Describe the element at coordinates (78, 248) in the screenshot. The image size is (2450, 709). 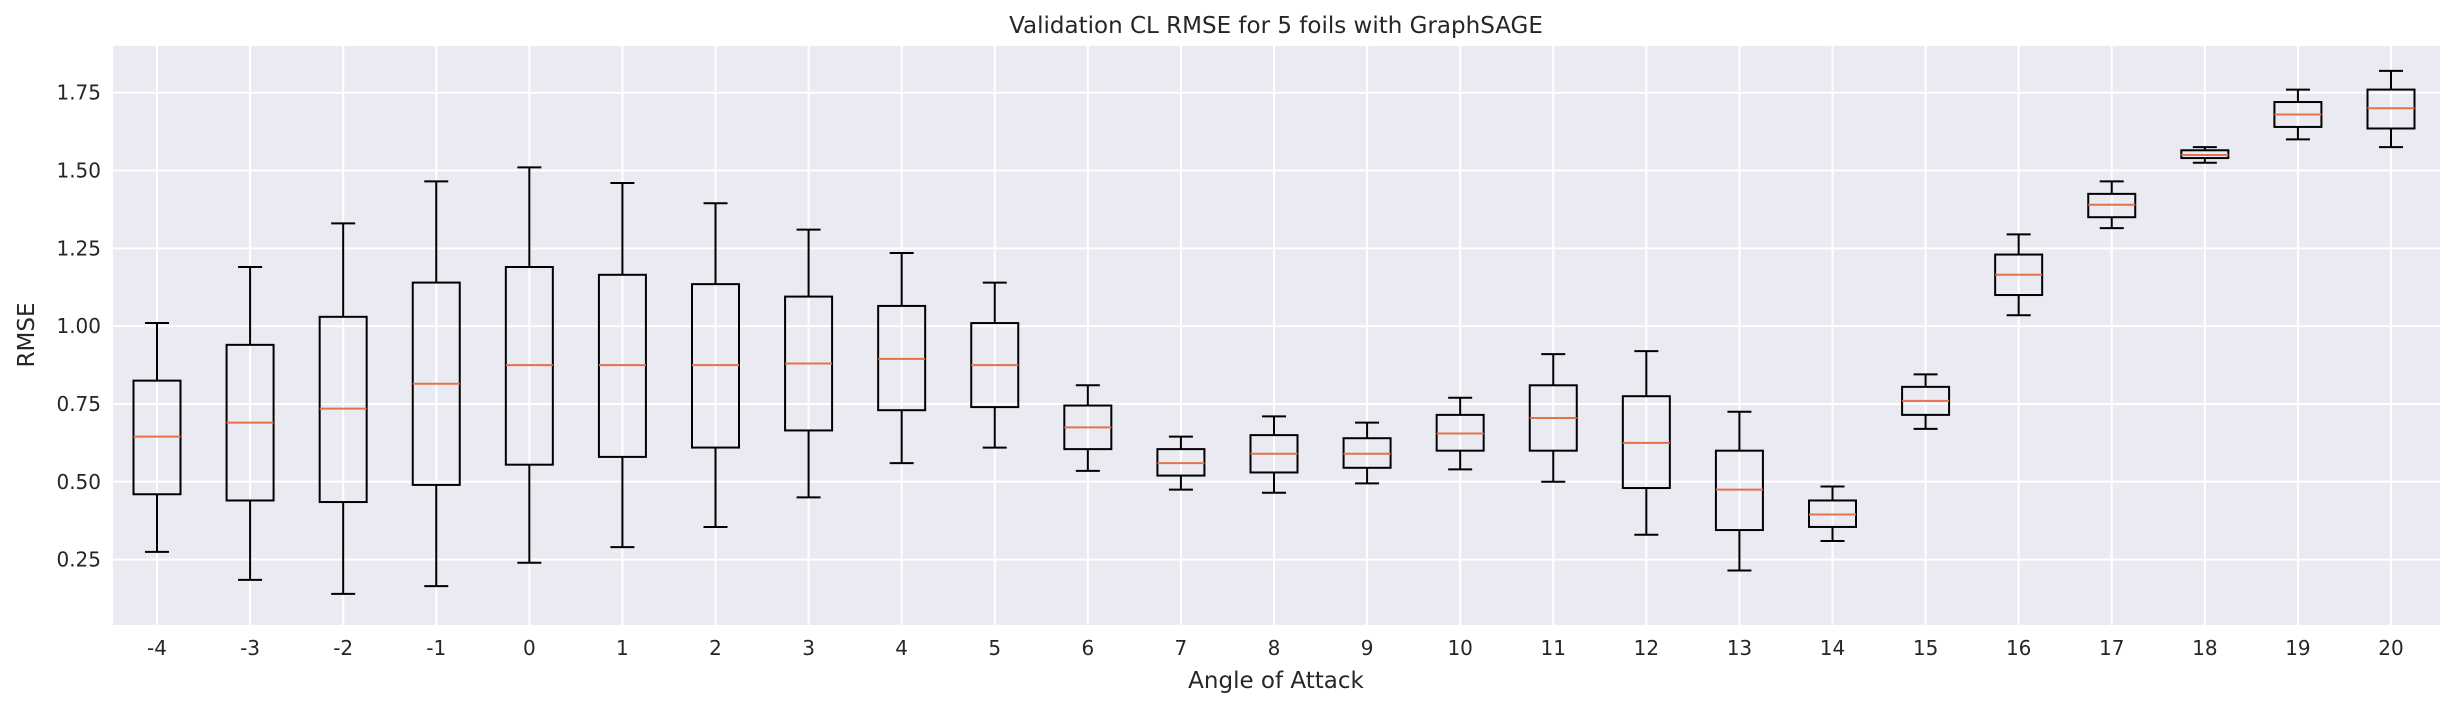
I see `y-tick-label: 1.25` at that location.